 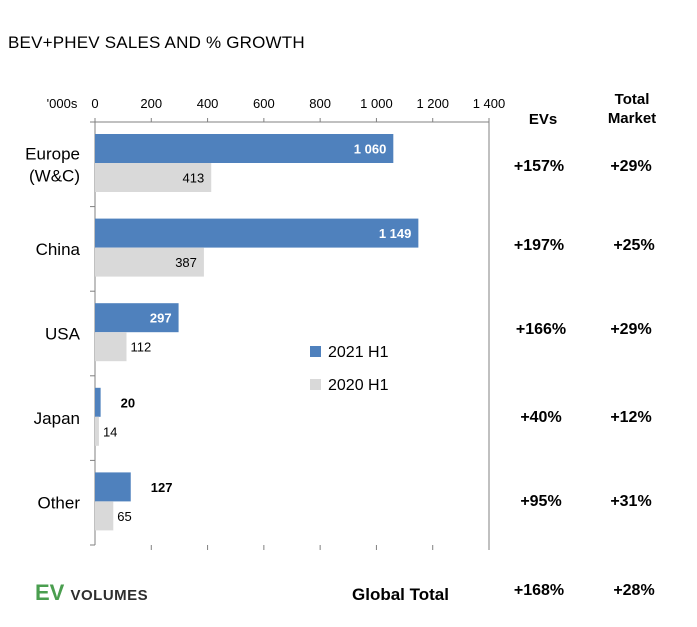 What do you see at coordinates (632, 99) in the screenshot?
I see `total-market-header-line1: Total` at bounding box center [632, 99].